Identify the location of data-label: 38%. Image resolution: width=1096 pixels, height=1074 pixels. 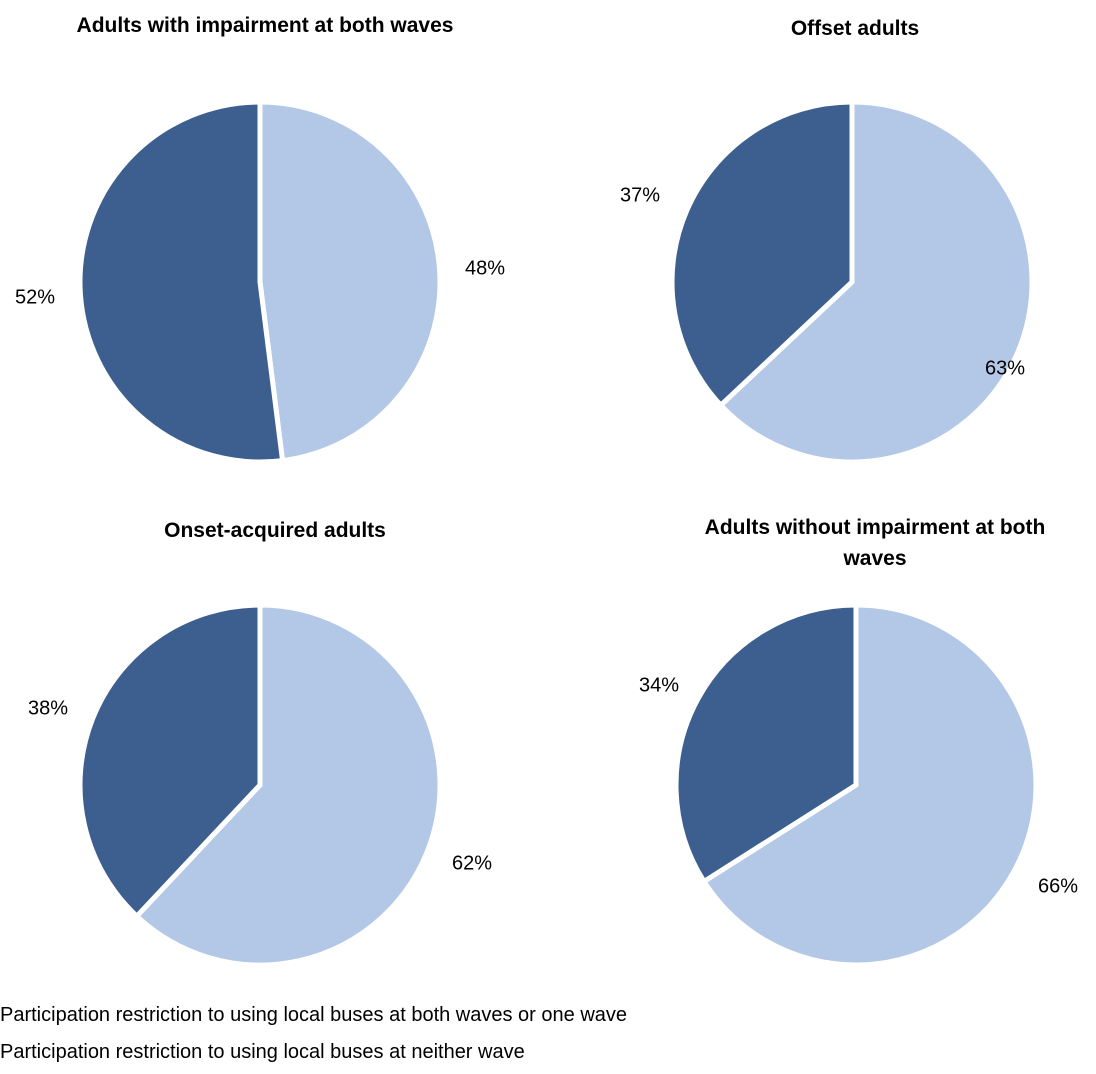
(48, 708).